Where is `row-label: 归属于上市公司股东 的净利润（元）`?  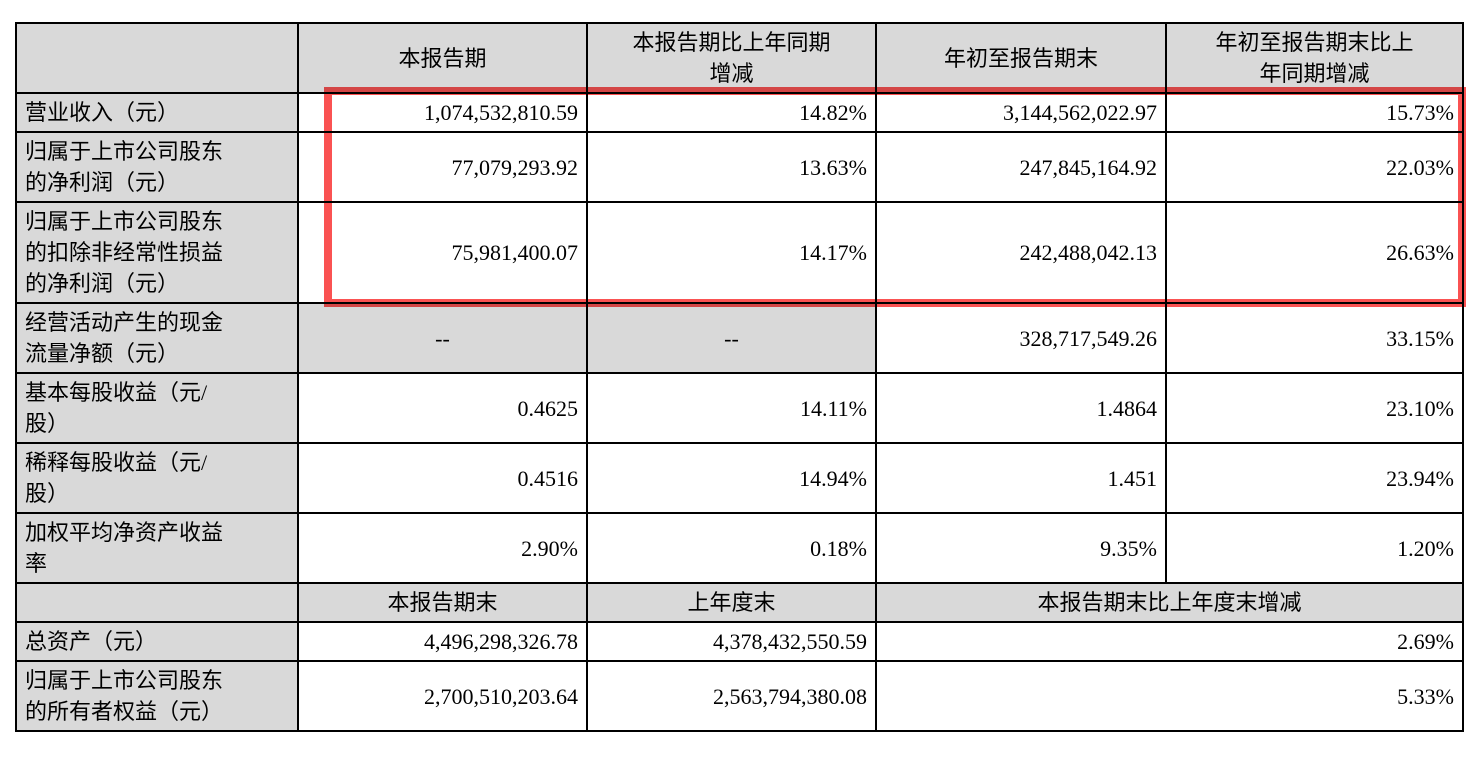
row-label: 归属于上市公司股东 的净利润（元） is located at coordinates (157, 167).